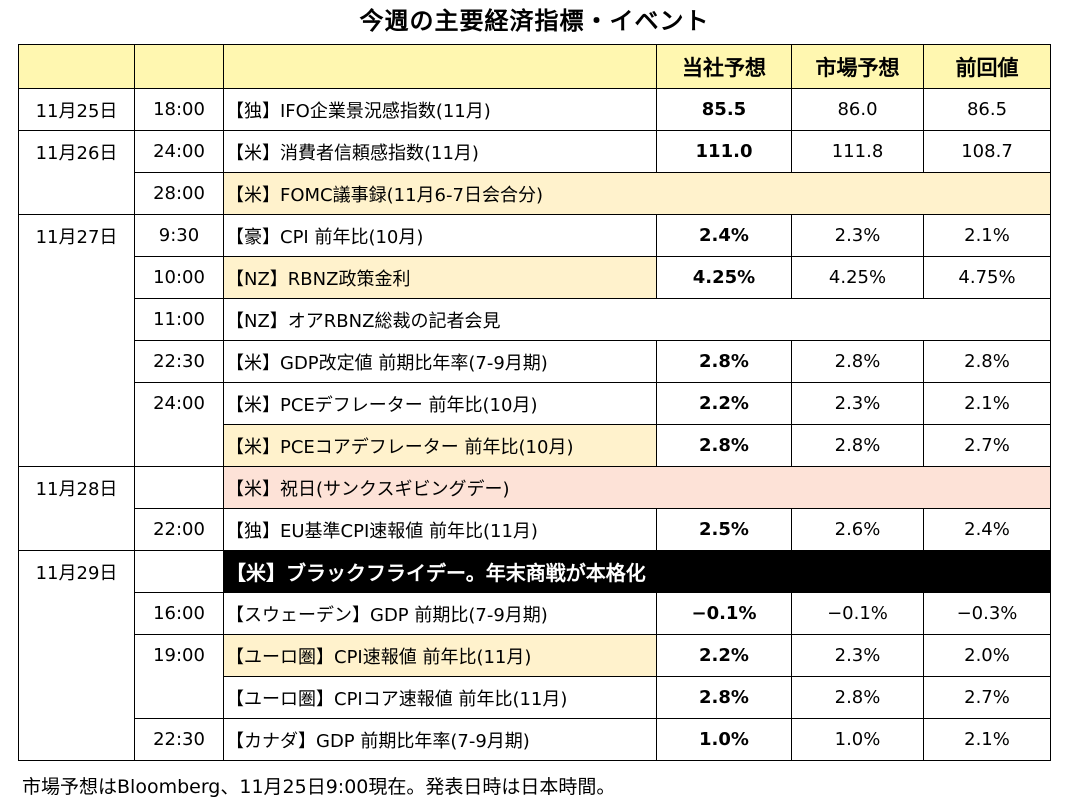 The image size is (1069, 805). What do you see at coordinates (987, 529) in the screenshot?
I see `previous-cell: 2.4%` at bounding box center [987, 529].